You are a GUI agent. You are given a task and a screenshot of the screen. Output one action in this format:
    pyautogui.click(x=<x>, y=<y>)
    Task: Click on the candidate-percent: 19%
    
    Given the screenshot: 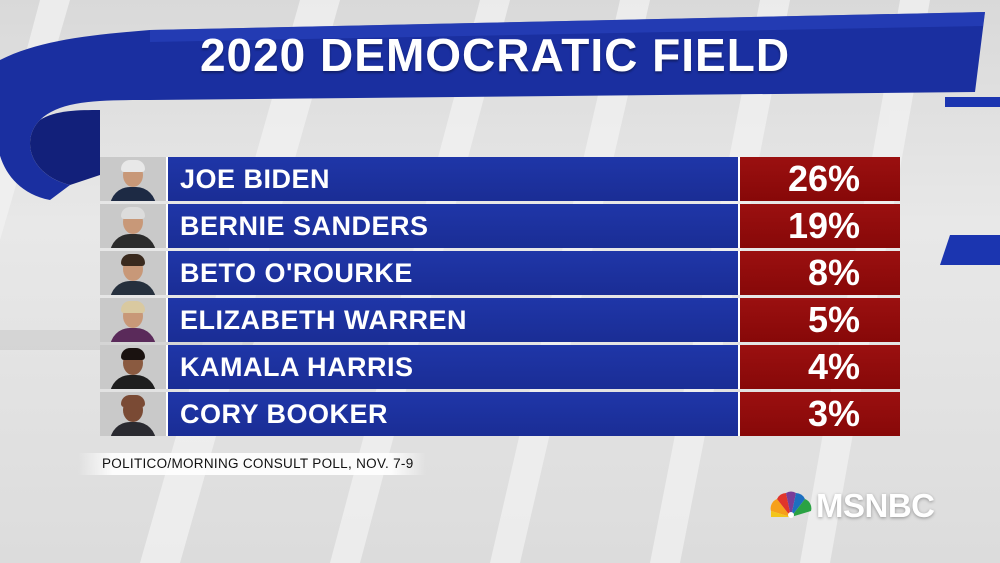 What is the action you would take?
    pyautogui.click(x=820, y=226)
    